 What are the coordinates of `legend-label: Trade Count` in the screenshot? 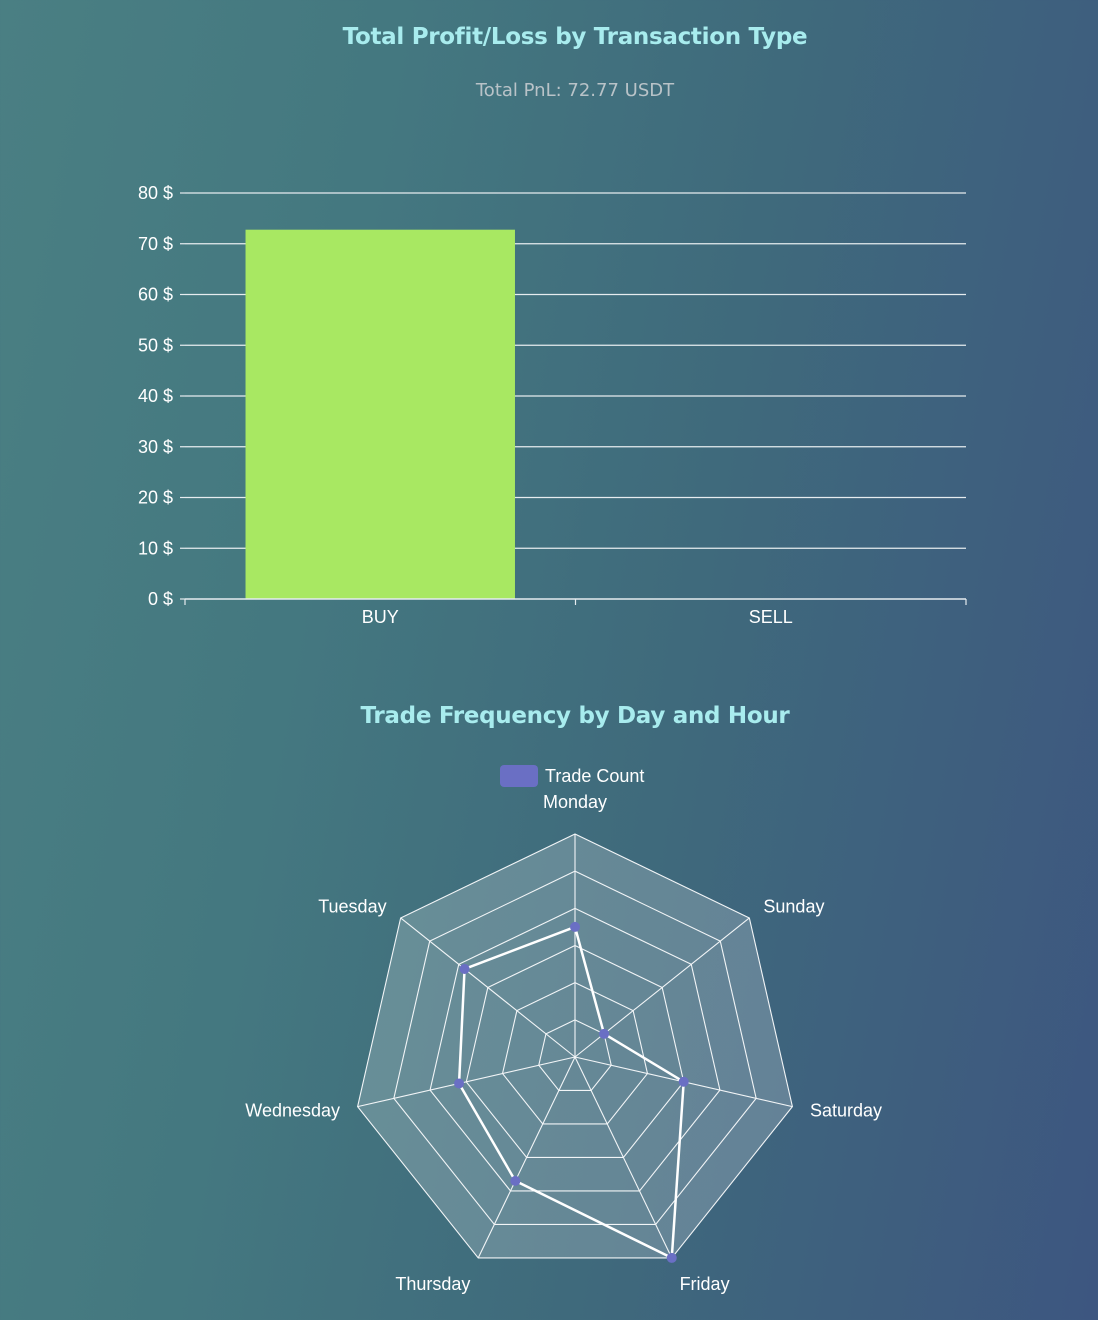 It's located at (595, 775).